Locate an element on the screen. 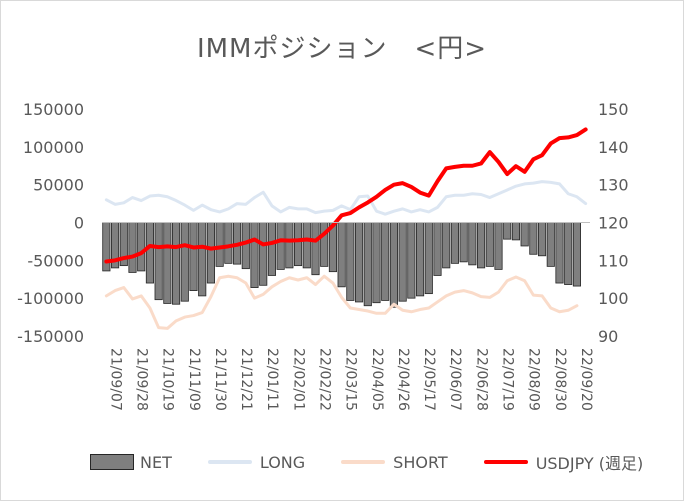 The height and width of the screenshot is (501, 684). left-tick-label: -100000 is located at coordinates (50, 298).